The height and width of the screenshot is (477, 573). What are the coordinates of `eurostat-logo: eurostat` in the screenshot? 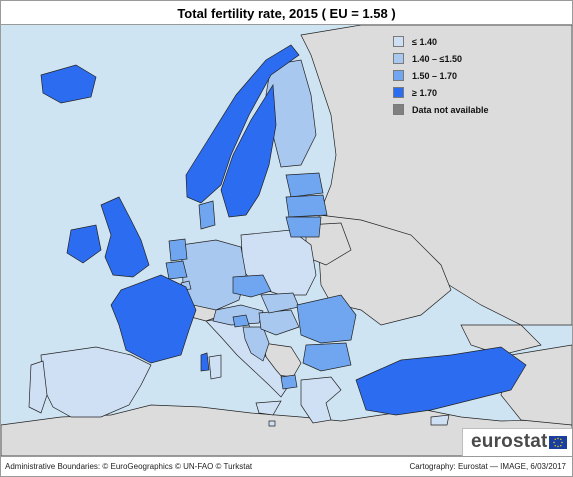 It's located at (517, 442).